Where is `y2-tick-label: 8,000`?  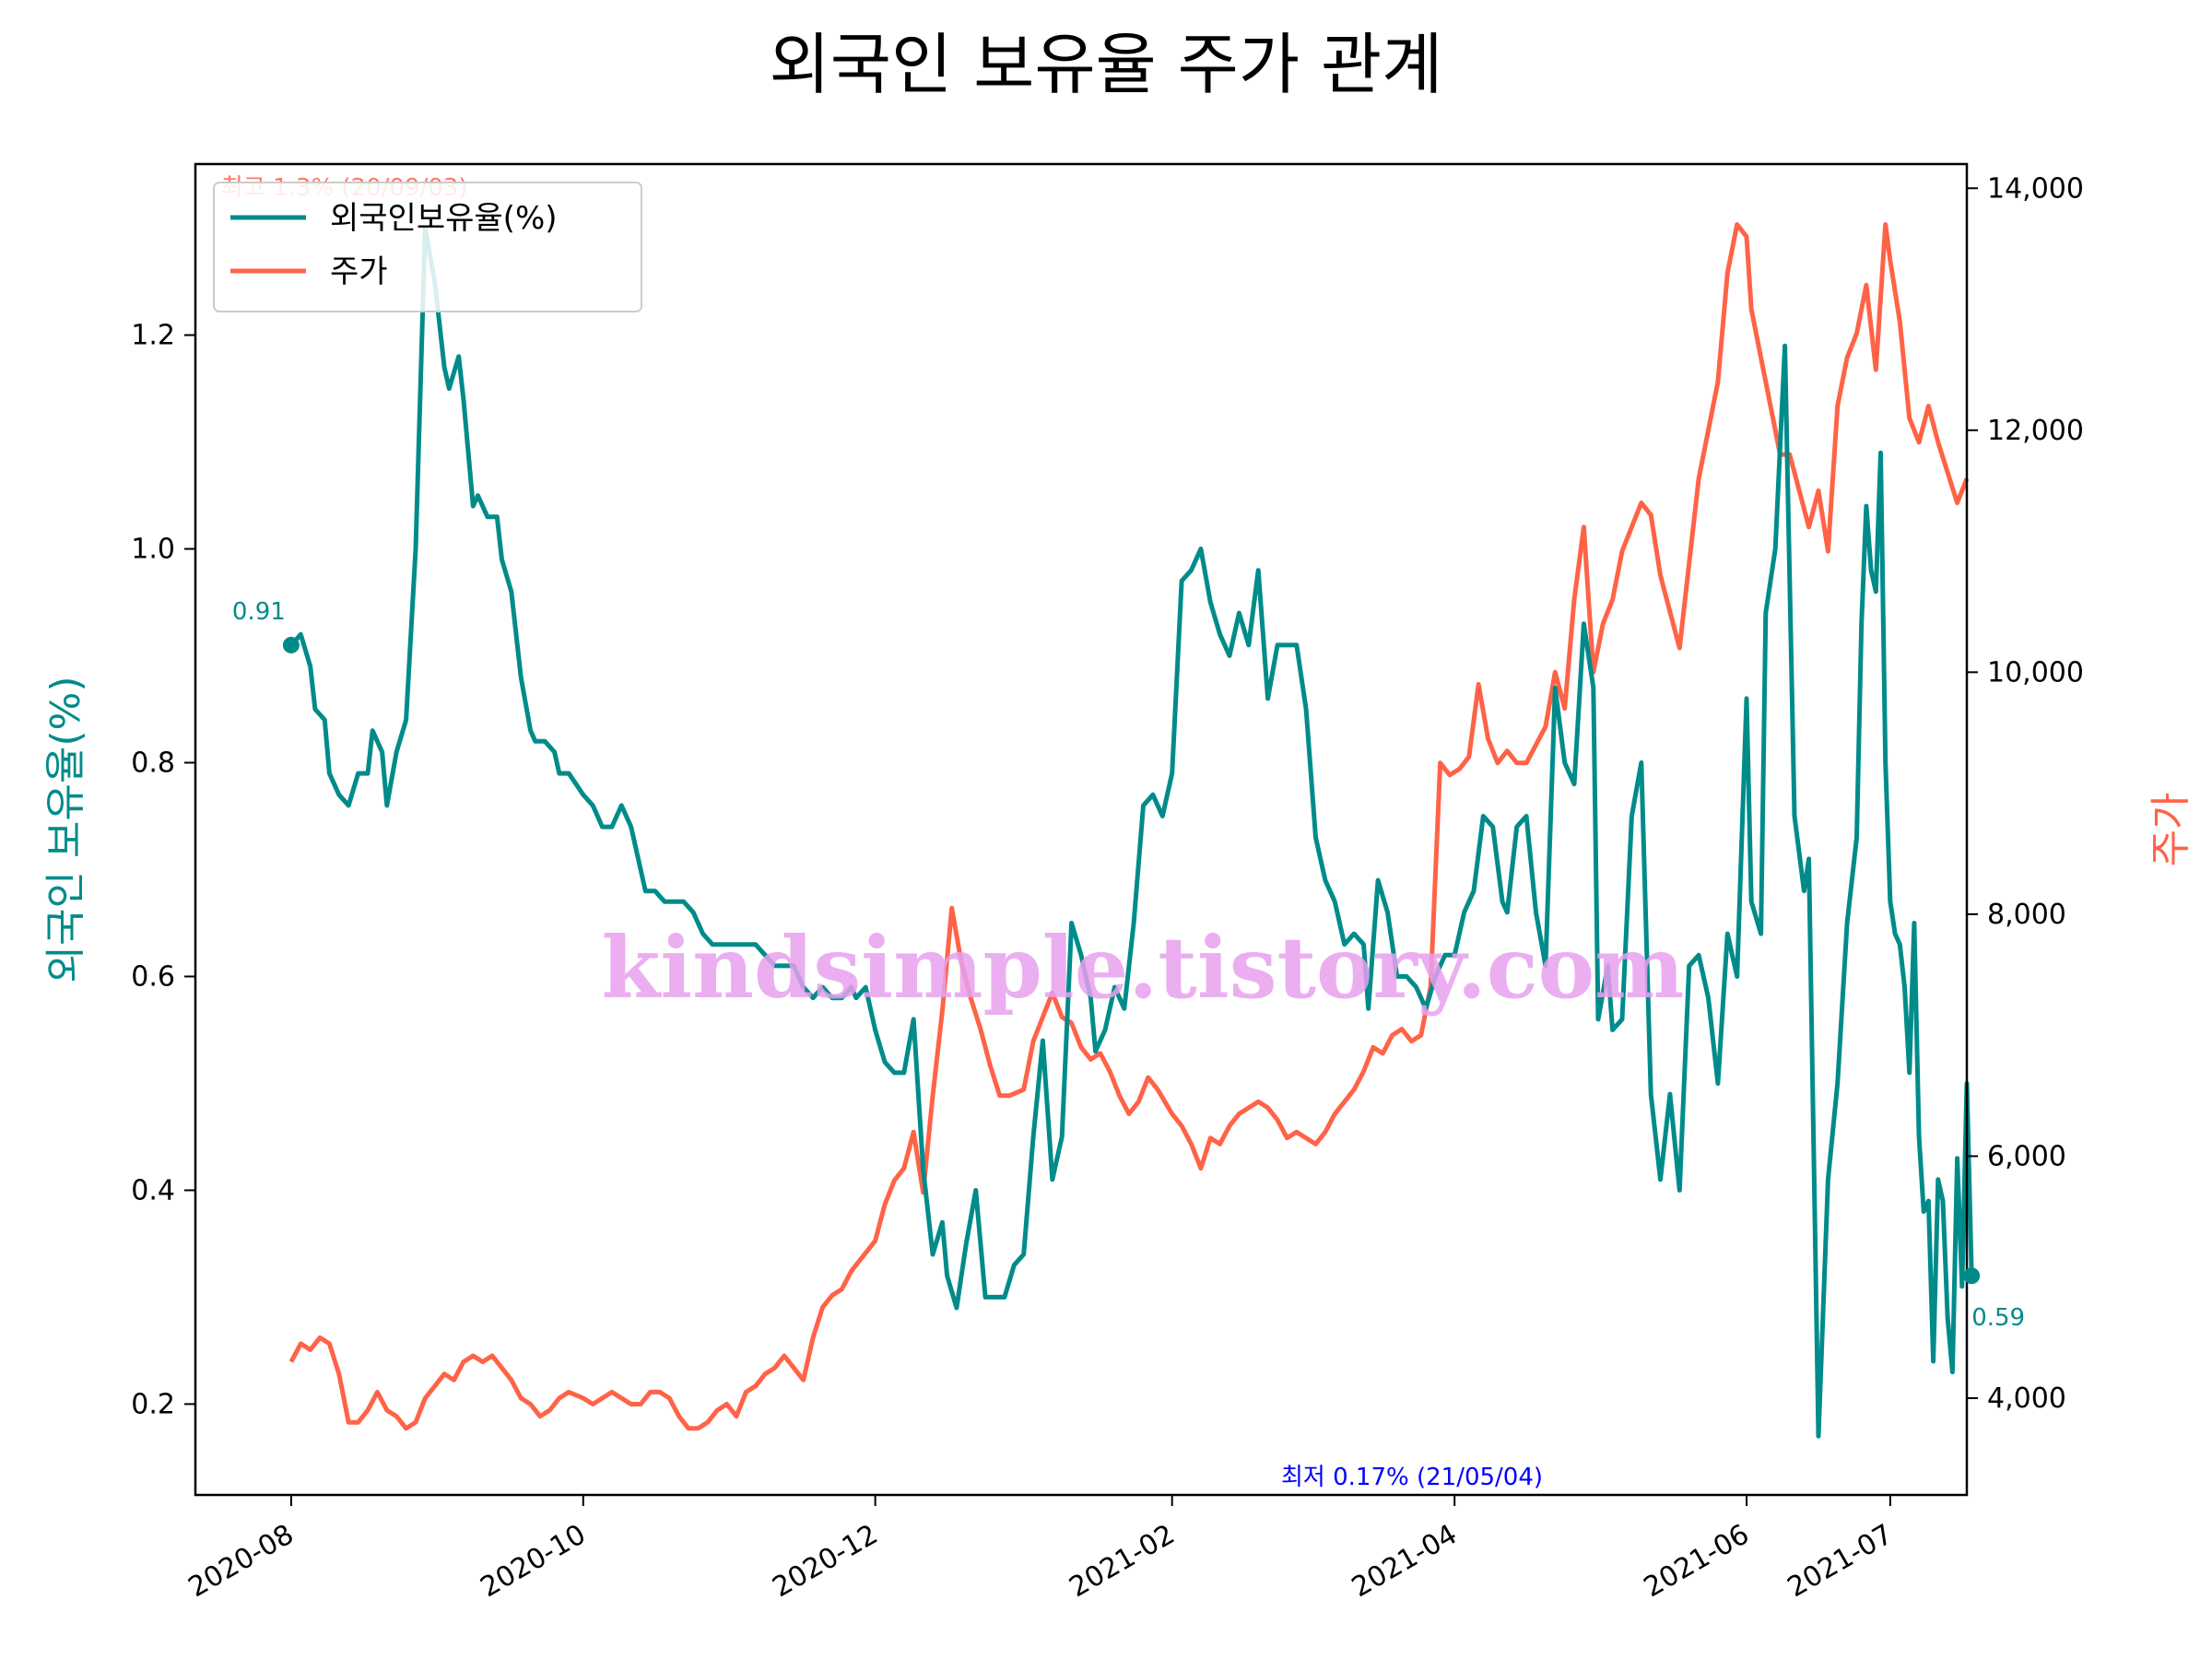
y2-tick-label: 8,000 is located at coordinates (2026, 915).